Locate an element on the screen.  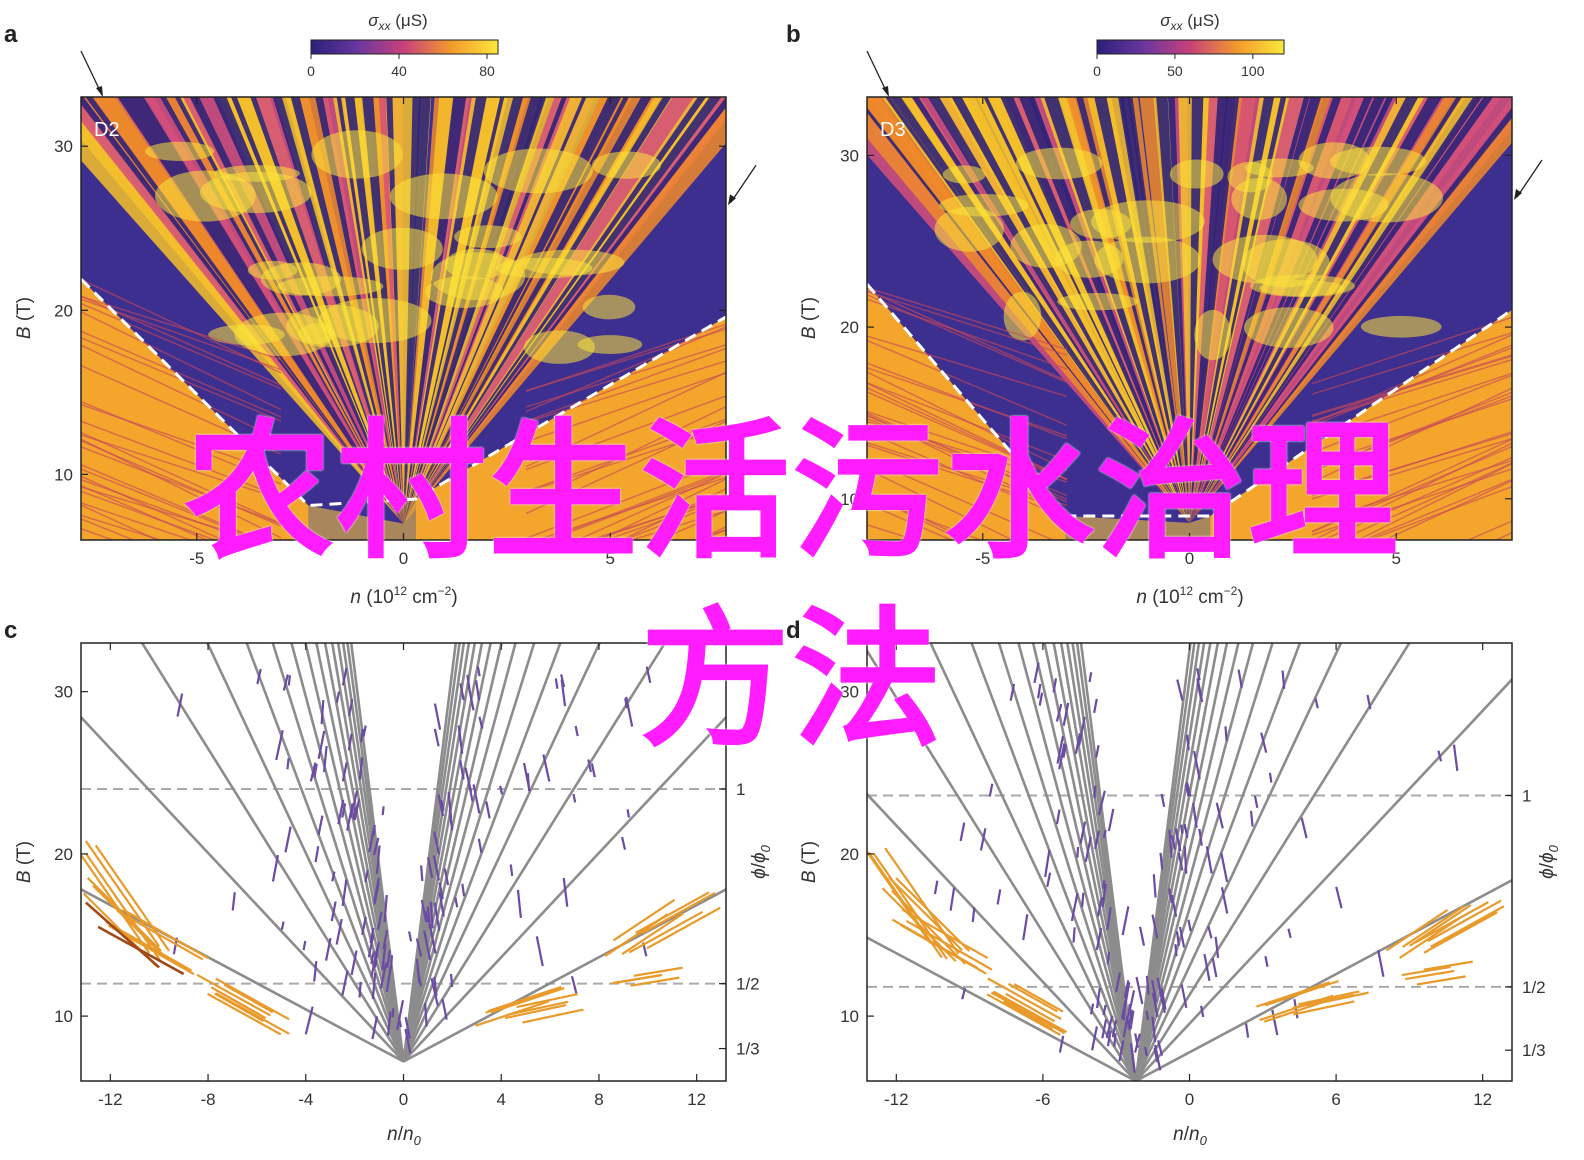
panel-letter-a: a is located at coordinates (11, 34).